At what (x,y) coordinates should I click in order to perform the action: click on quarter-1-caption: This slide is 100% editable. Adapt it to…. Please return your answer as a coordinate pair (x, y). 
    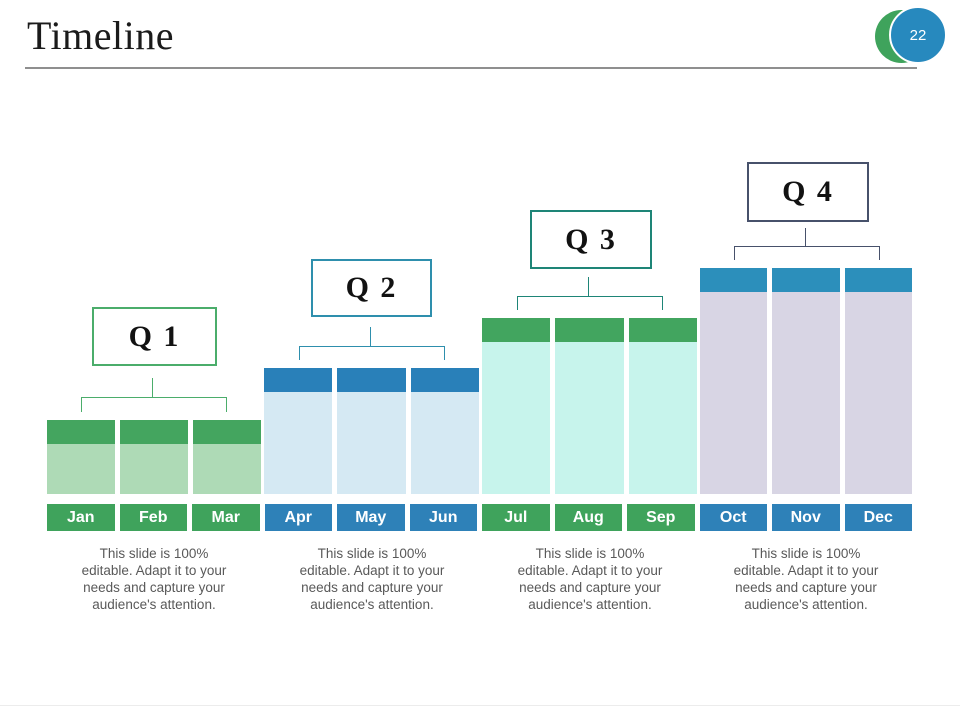
    Looking at the image, I should click on (154, 579).